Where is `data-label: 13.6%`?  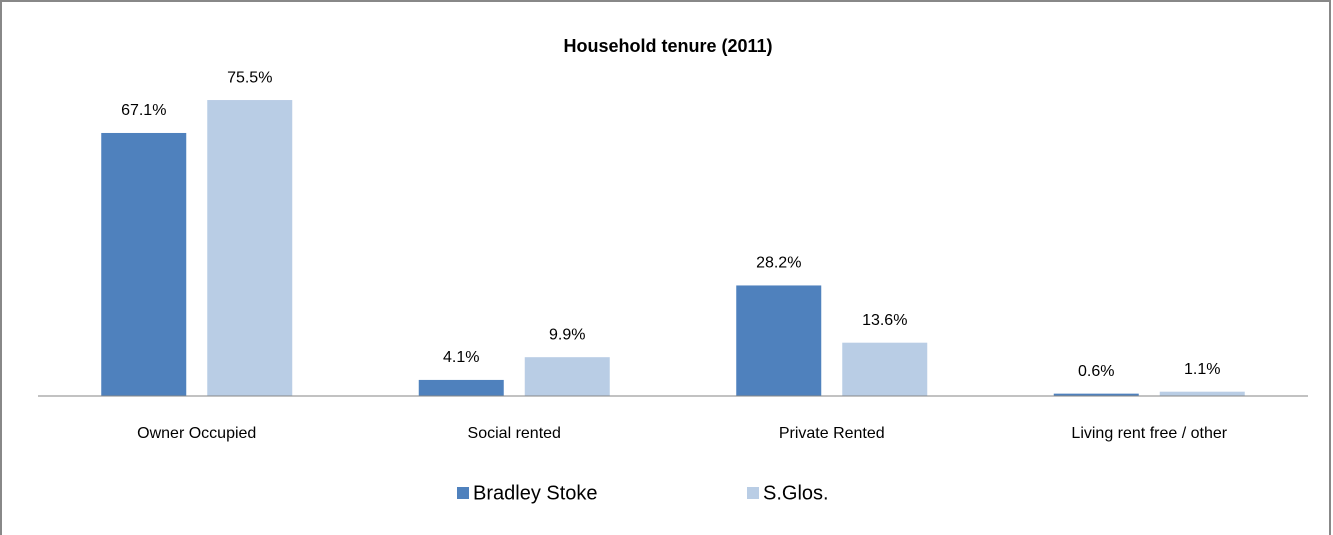
data-label: 13.6% is located at coordinates (884, 320).